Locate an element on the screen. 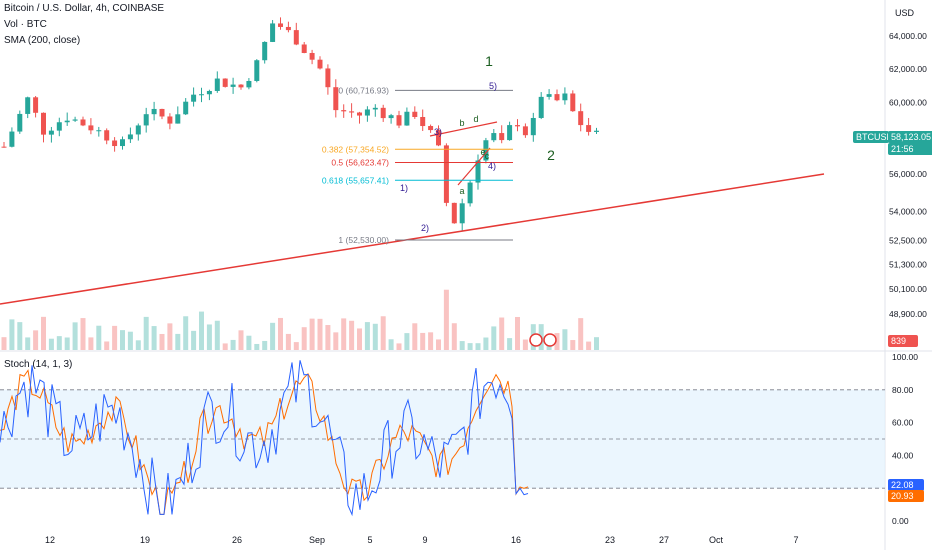 This screenshot has width=932, height=550. time-tick-label: Oct is located at coordinates (716, 540).